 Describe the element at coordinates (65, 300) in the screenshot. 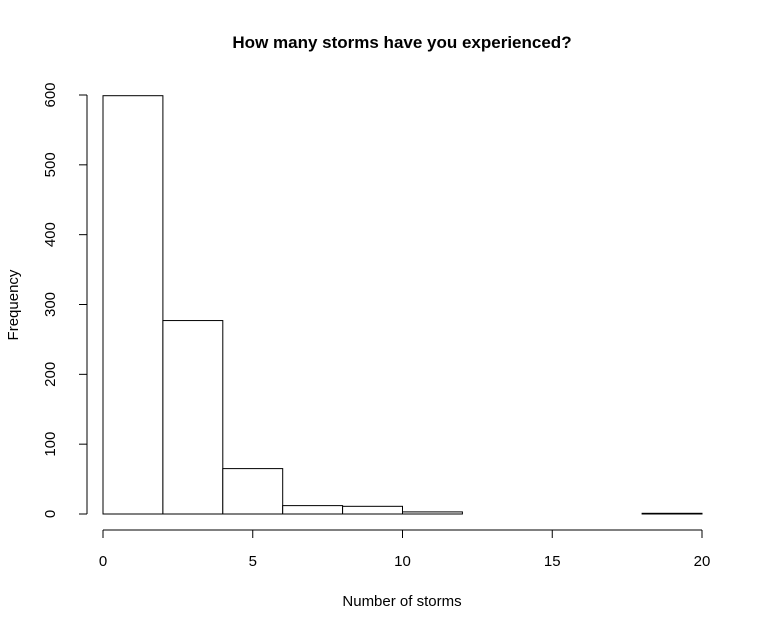

I see `y-axis: 0 100 200 300 400 500 600` at that location.